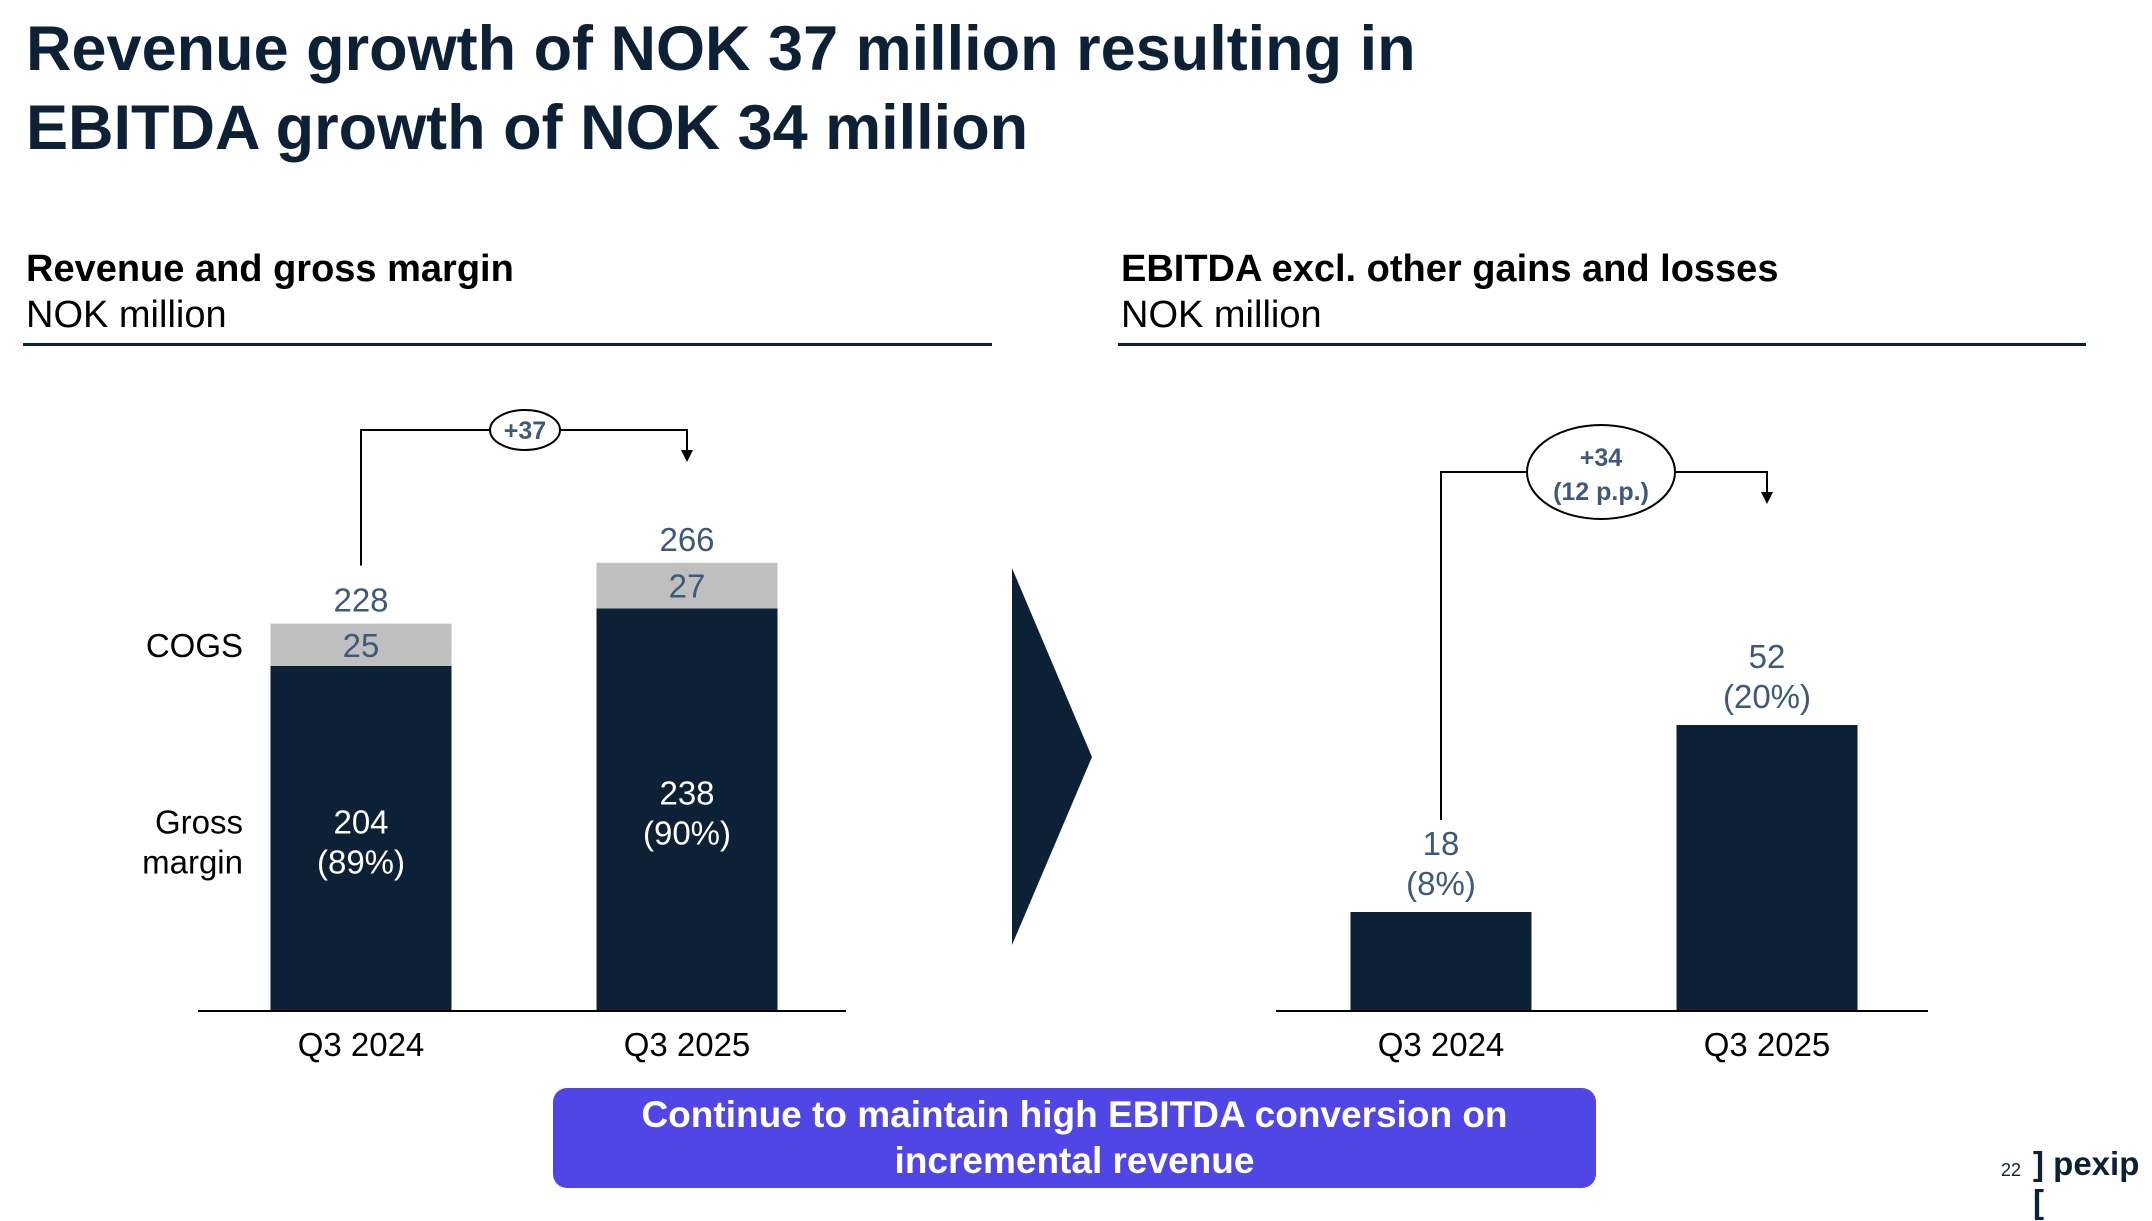  I want to click on title-line-2: EBITDA growth of NOK 34 million, so click(527, 128).